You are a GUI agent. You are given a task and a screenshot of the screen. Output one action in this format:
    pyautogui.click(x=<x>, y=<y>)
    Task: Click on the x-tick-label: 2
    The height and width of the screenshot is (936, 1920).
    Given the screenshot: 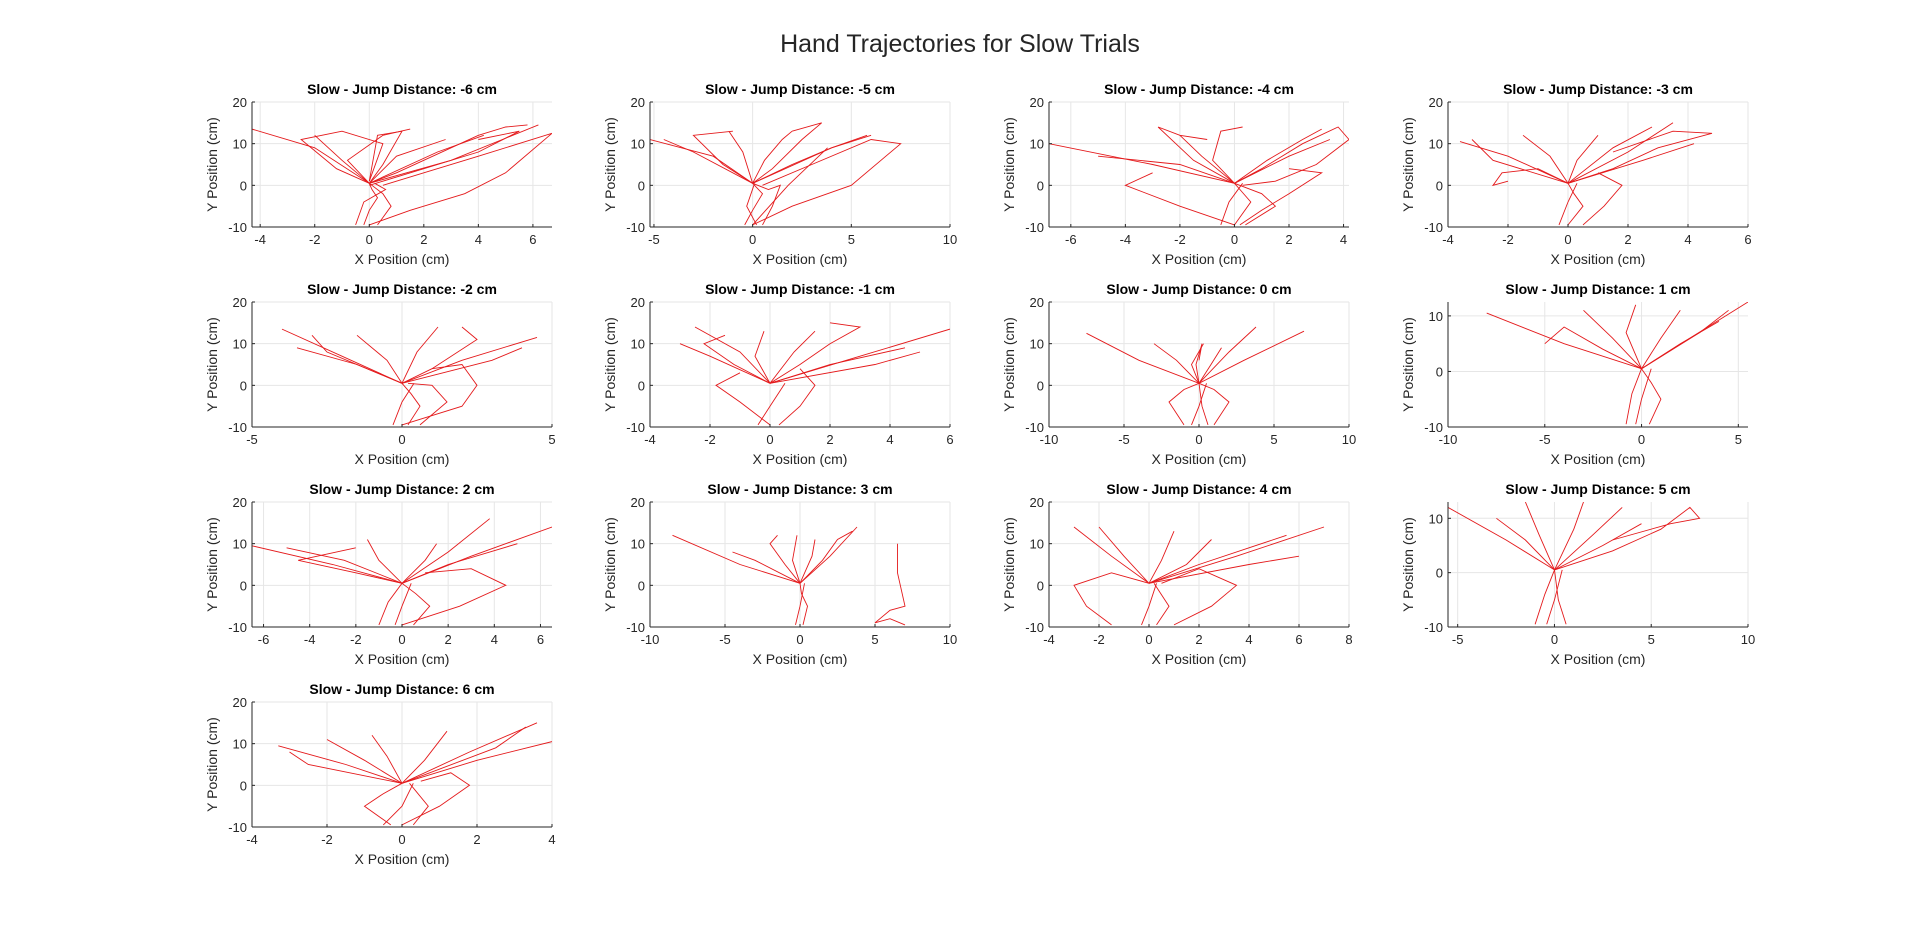 What is the action you would take?
    pyautogui.click(x=423, y=239)
    